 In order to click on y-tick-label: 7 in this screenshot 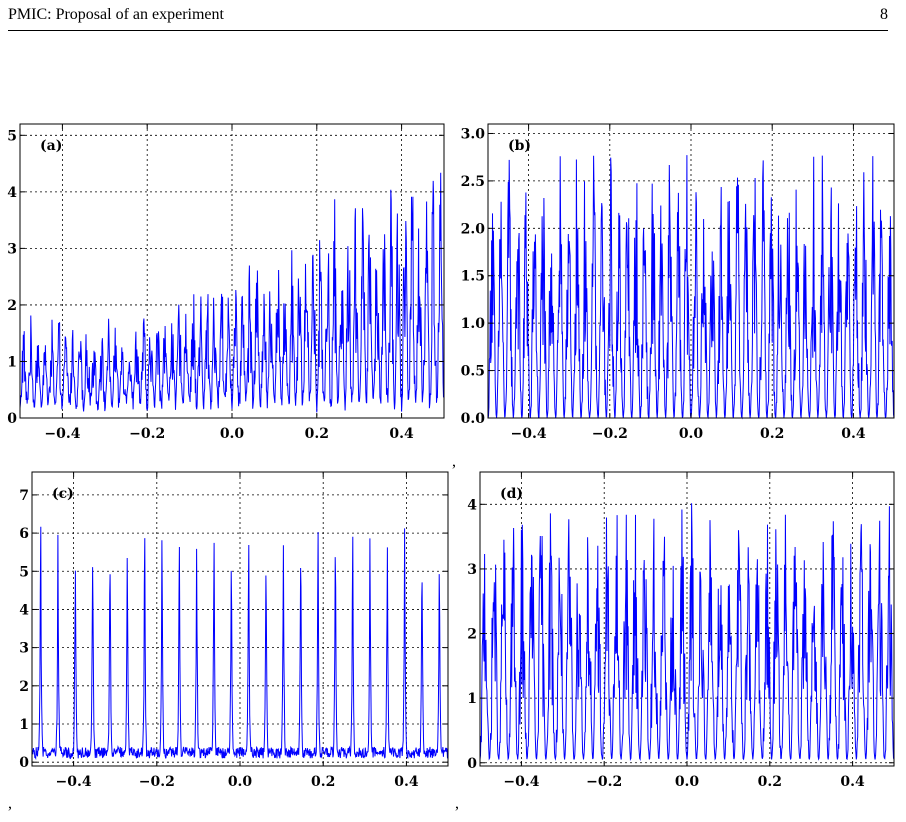, I will do `click(24, 496)`.